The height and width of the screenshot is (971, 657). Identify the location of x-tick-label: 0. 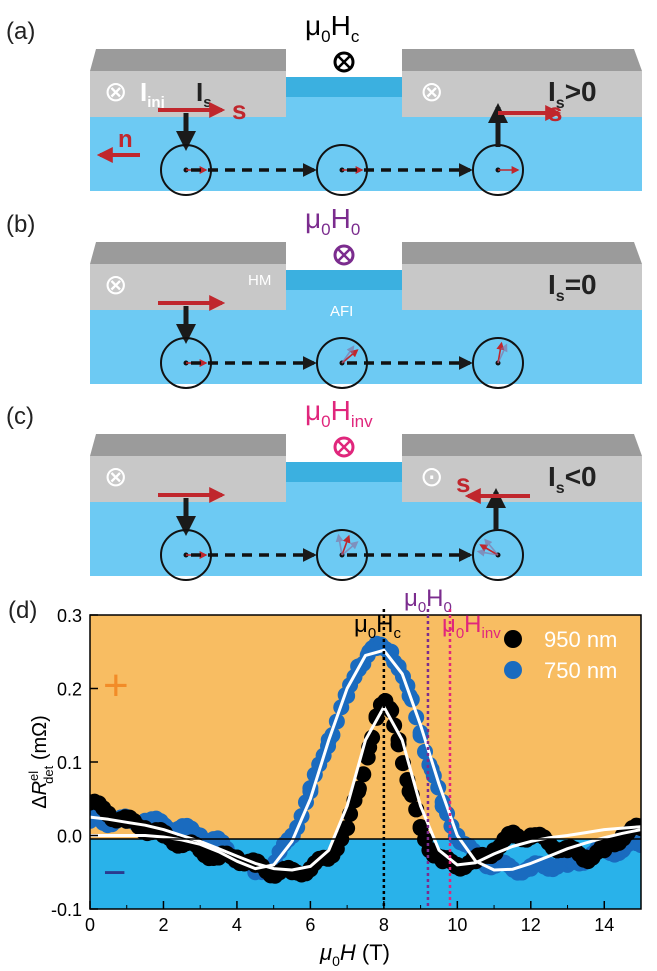
(90, 925).